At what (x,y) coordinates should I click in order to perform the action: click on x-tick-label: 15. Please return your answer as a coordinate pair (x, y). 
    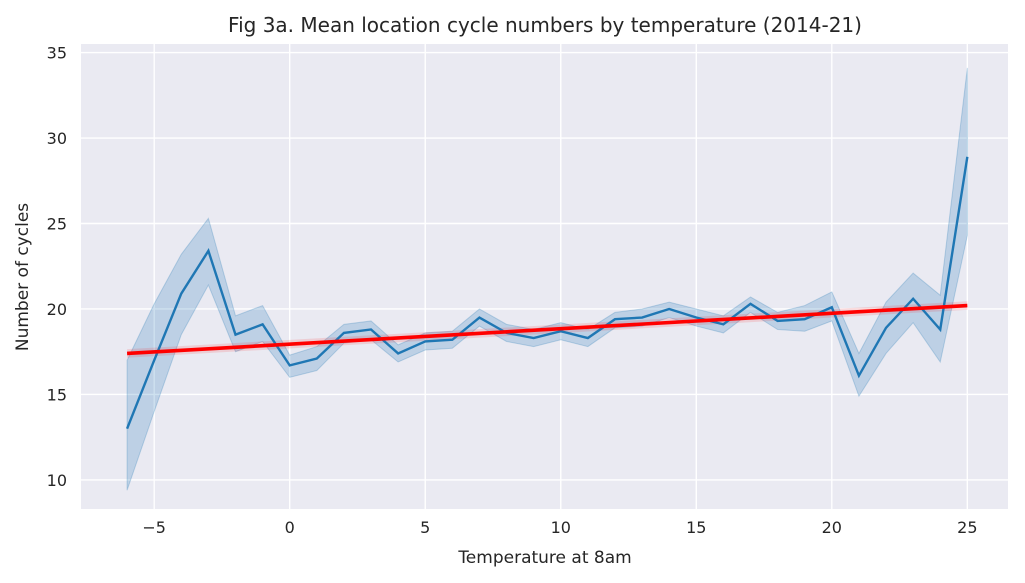
    Looking at the image, I should click on (696, 527).